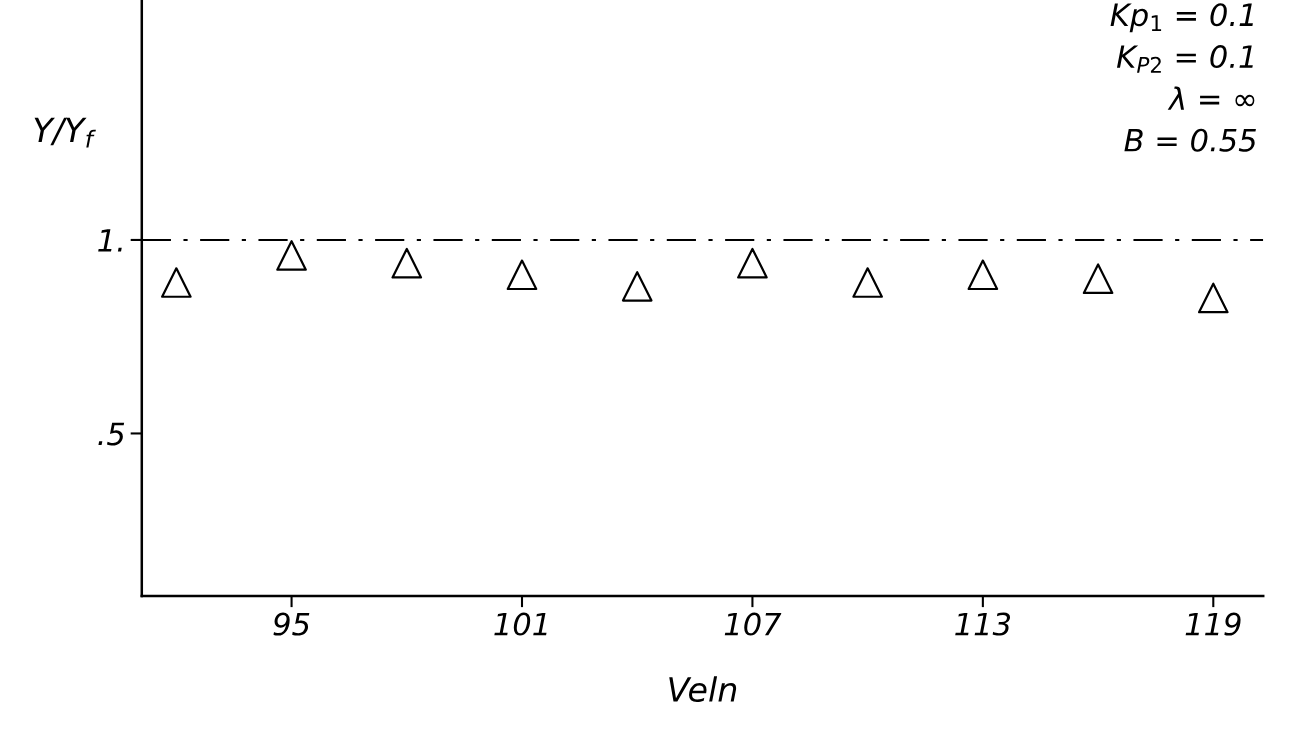 The image size is (1289, 745). What do you see at coordinates (1211, 98) in the screenshot?
I see `annotation: λ = ∞` at bounding box center [1211, 98].